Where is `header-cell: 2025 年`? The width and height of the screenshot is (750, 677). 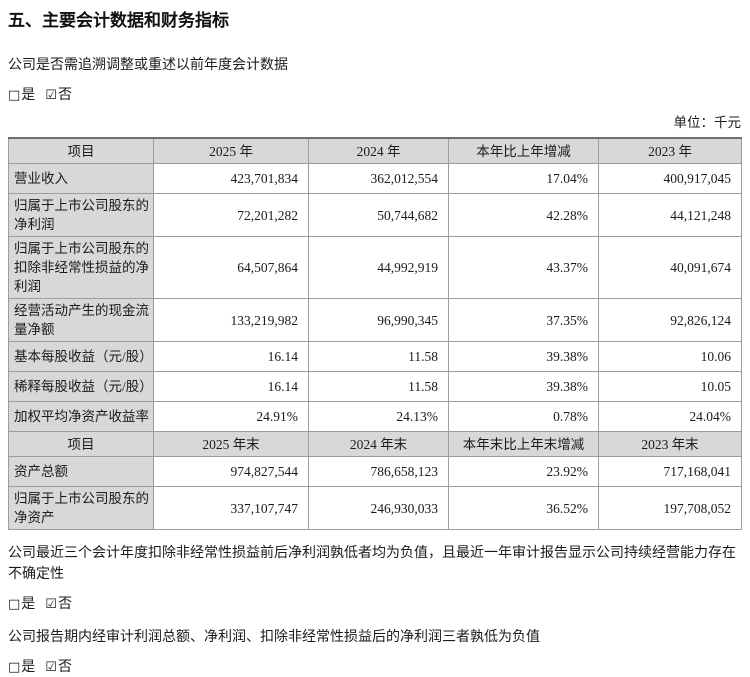 header-cell: 2025 年 is located at coordinates (231, 150).